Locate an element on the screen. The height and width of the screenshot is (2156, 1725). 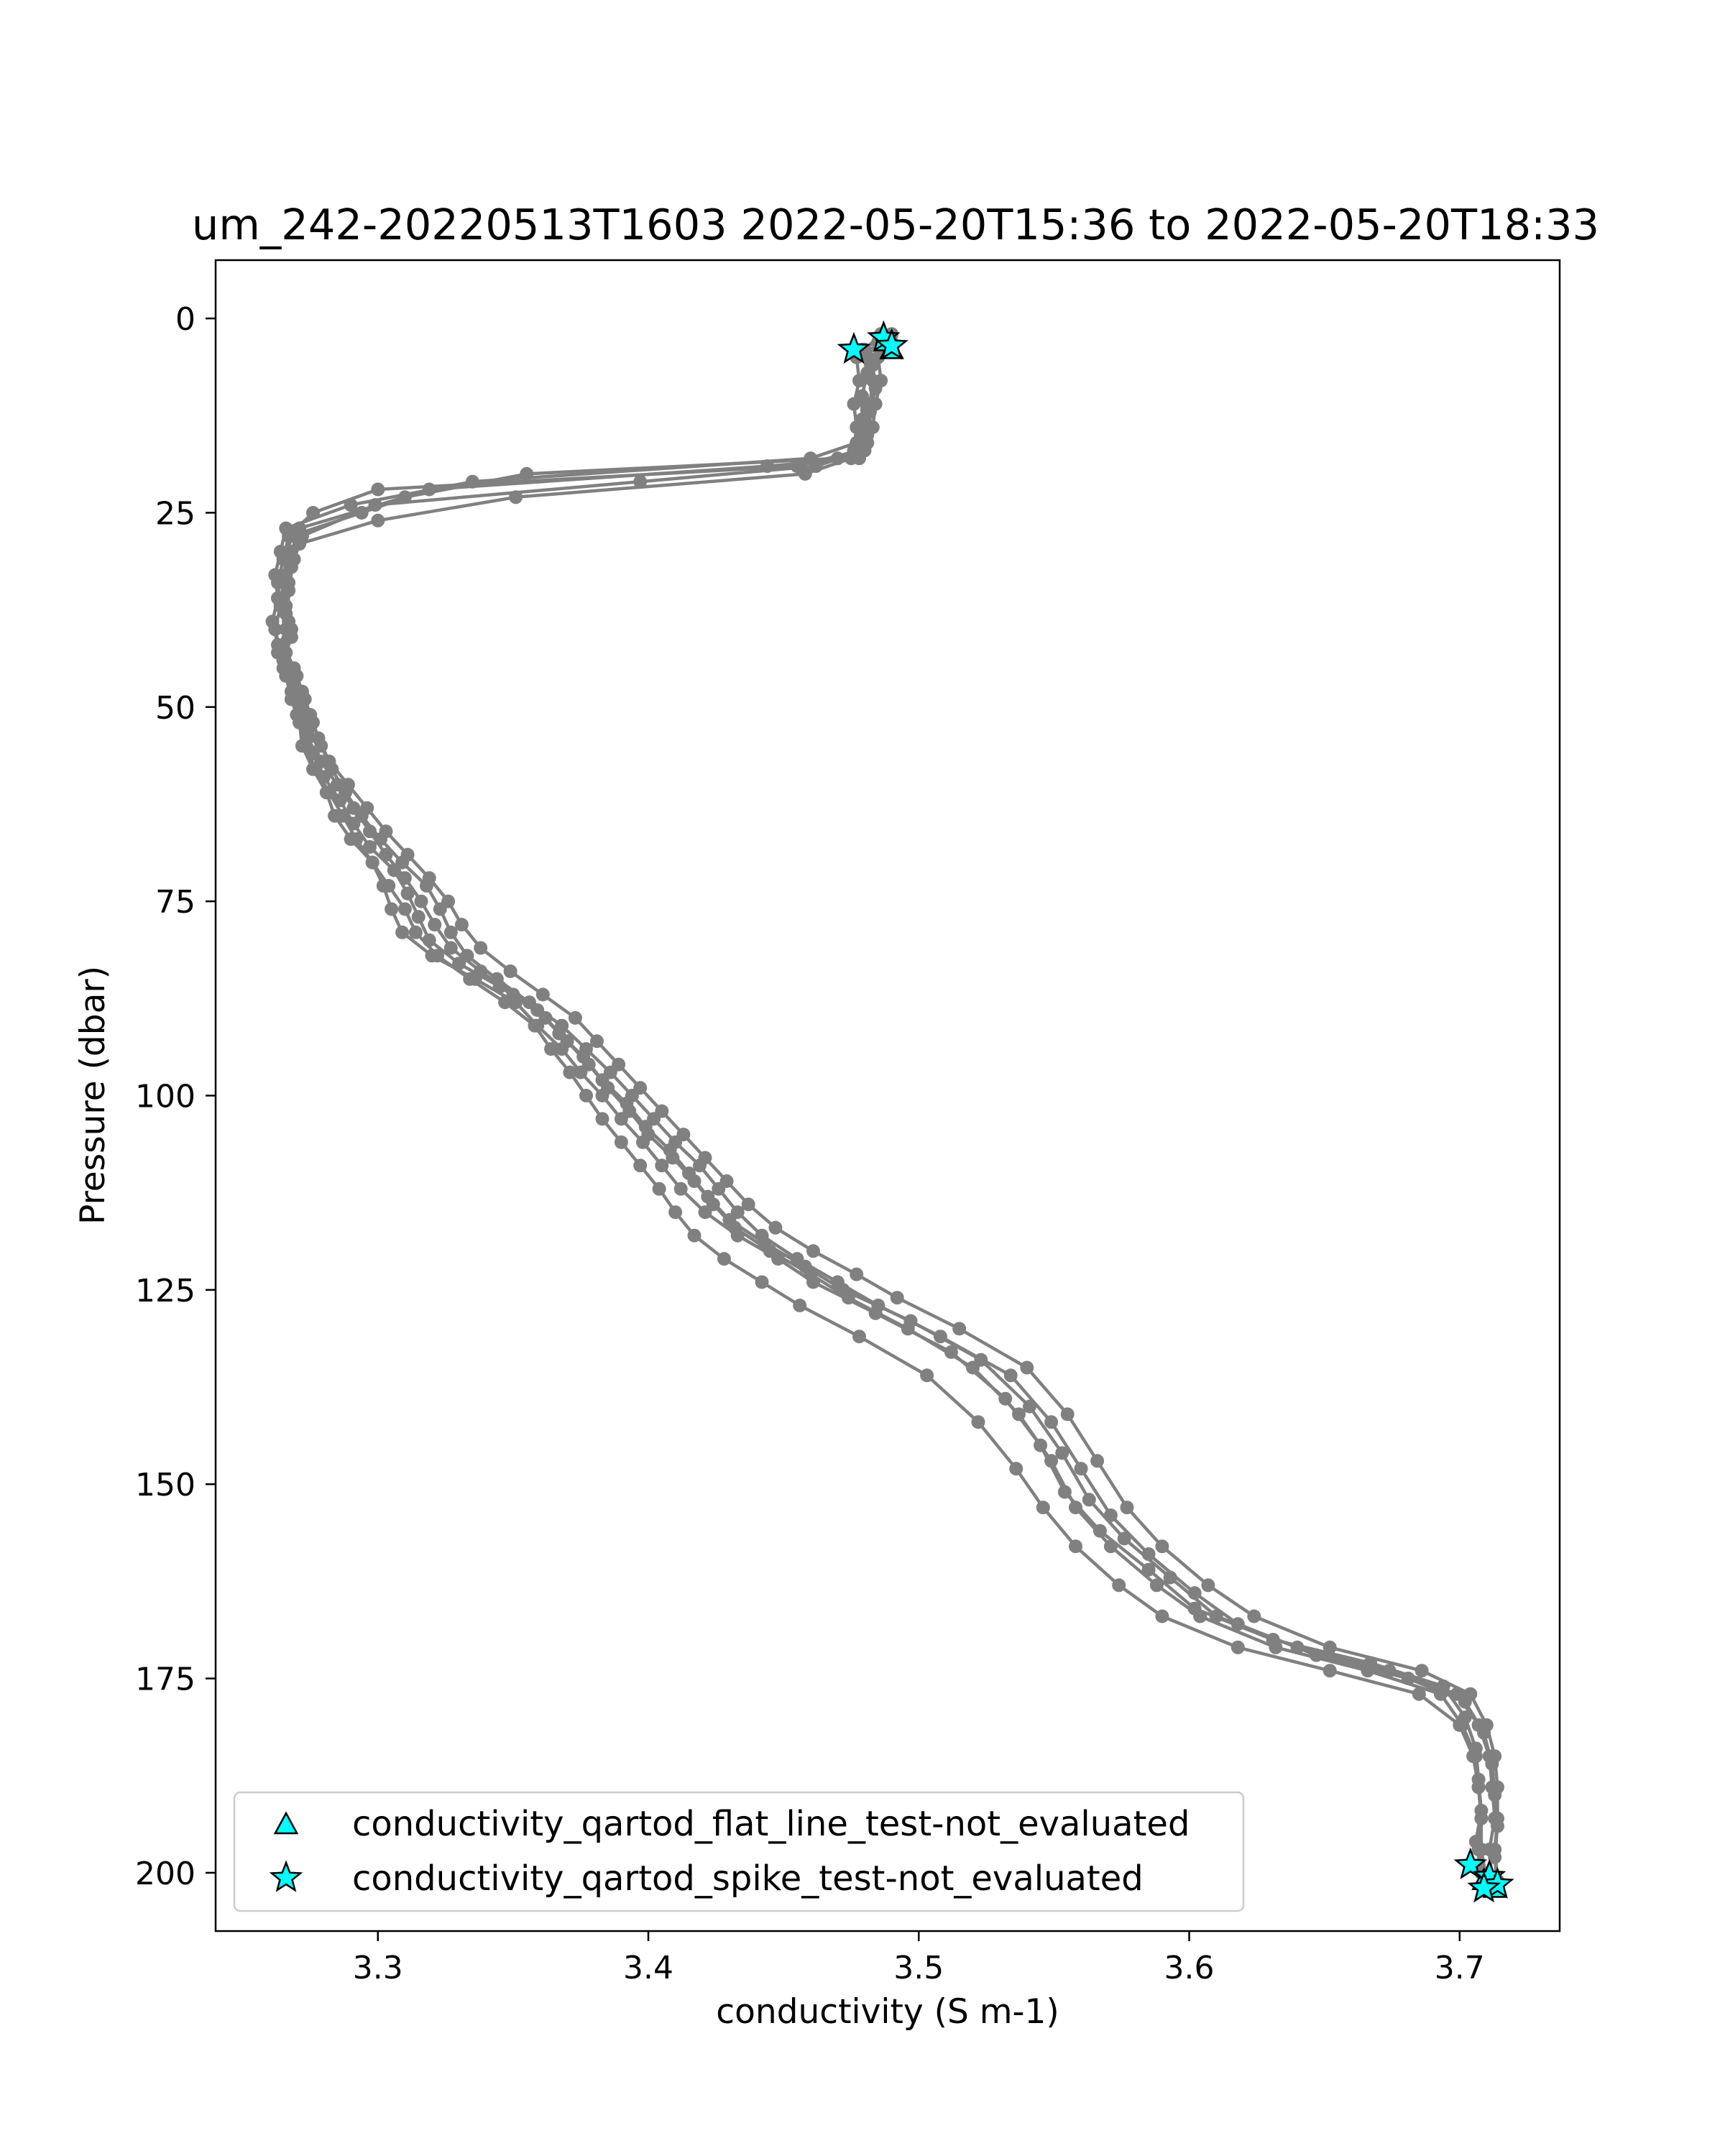
x-tick-label: 3.5 is located at coordinates (918, 1968).